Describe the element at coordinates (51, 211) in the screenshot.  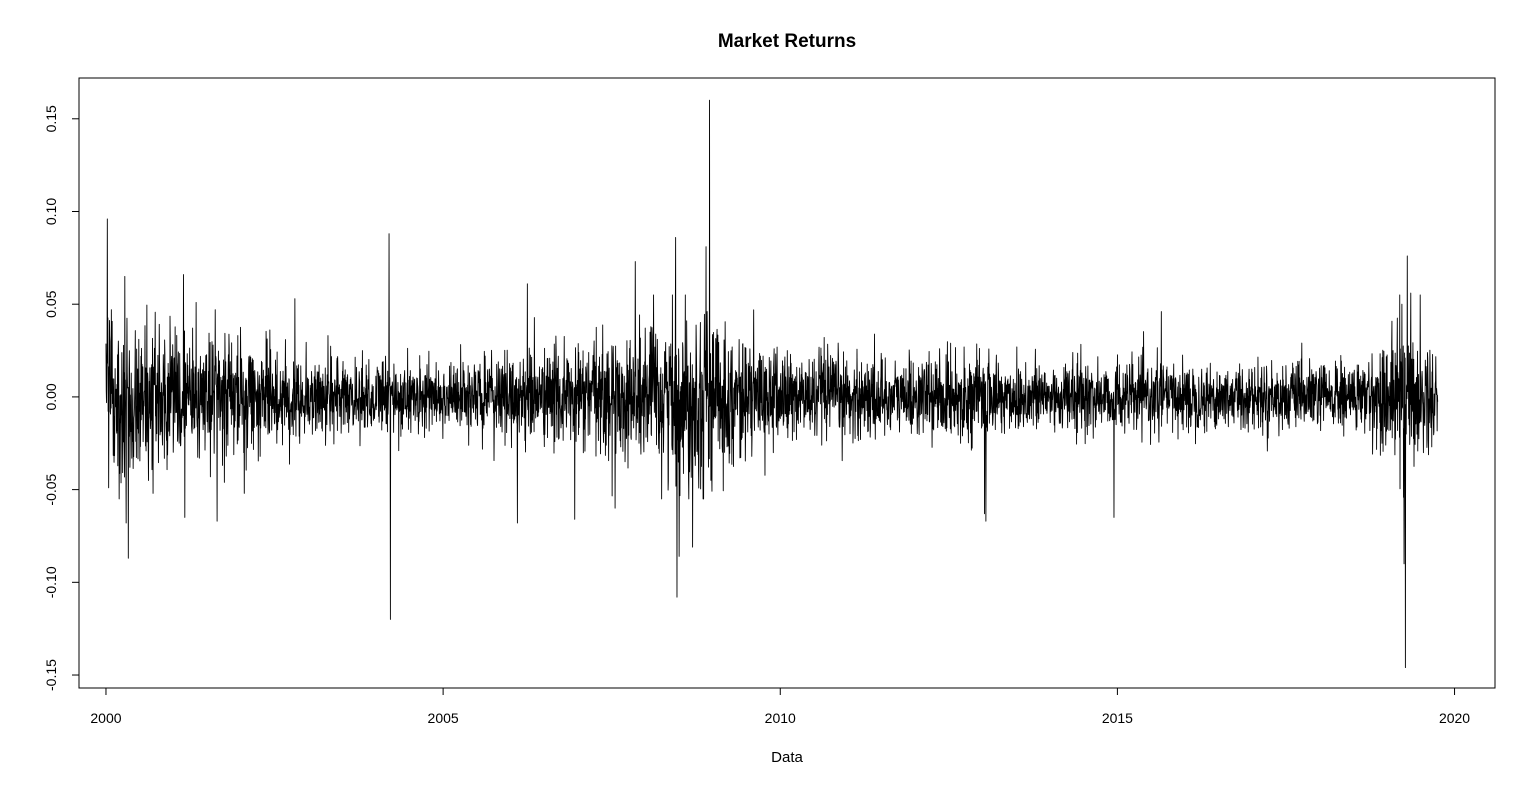
I see `y-tick-label-0.10: 0.10` at that location.